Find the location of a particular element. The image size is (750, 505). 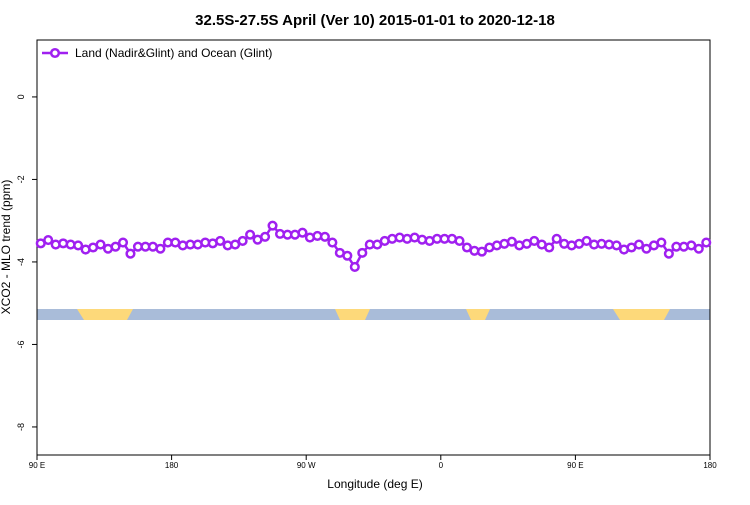

y-tick-label: -6 is located at coordinates (21, 344).